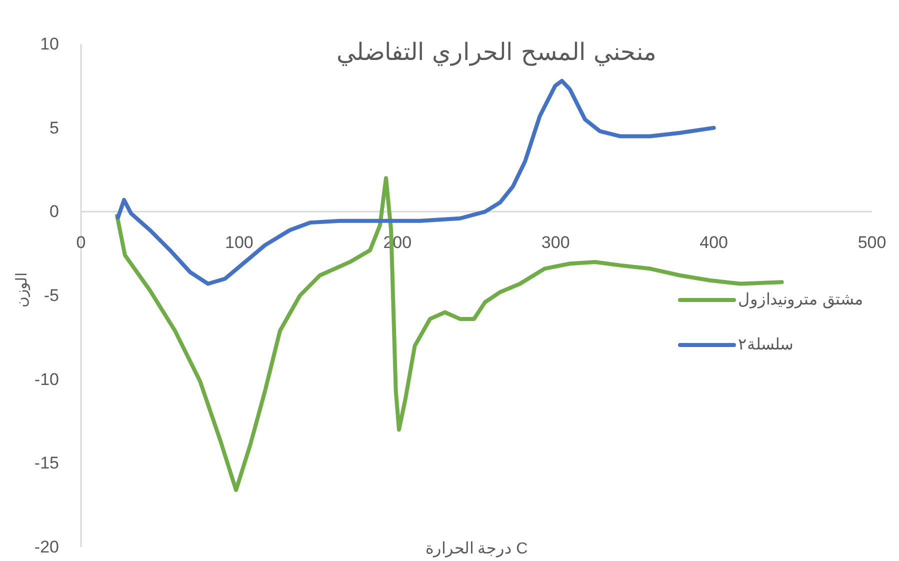 The height and width of the screenshot is (561, 899). What do you see at coordinates (714, 242) in the screenshot?
I see `x-tick-label: 400` at bounding box center [714, 242].